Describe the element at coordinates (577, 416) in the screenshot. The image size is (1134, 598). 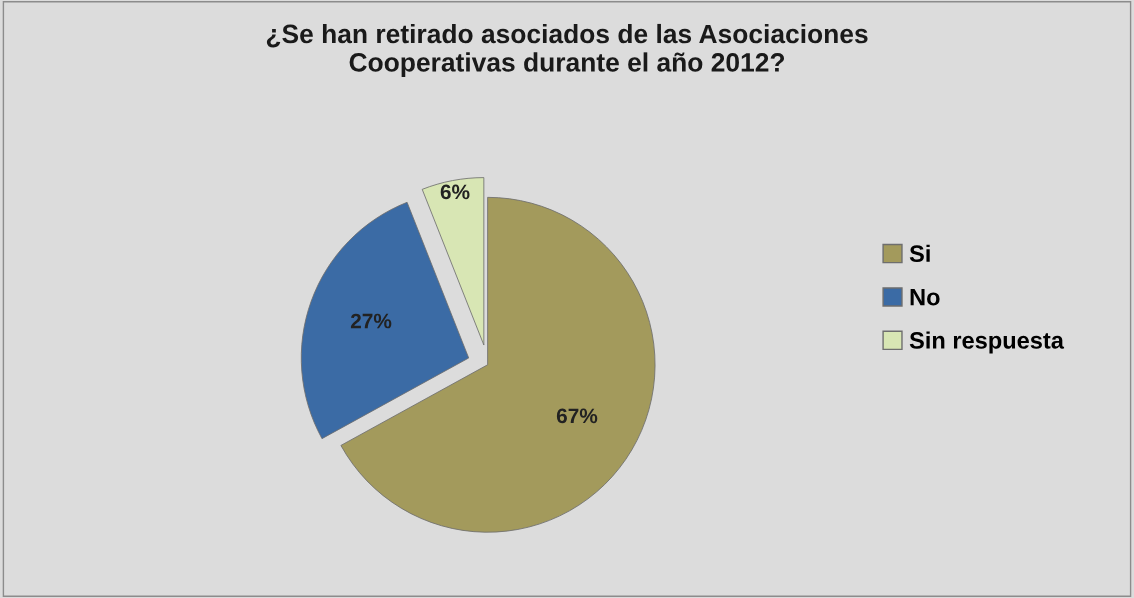
I see `data-label: 67%` at that location.